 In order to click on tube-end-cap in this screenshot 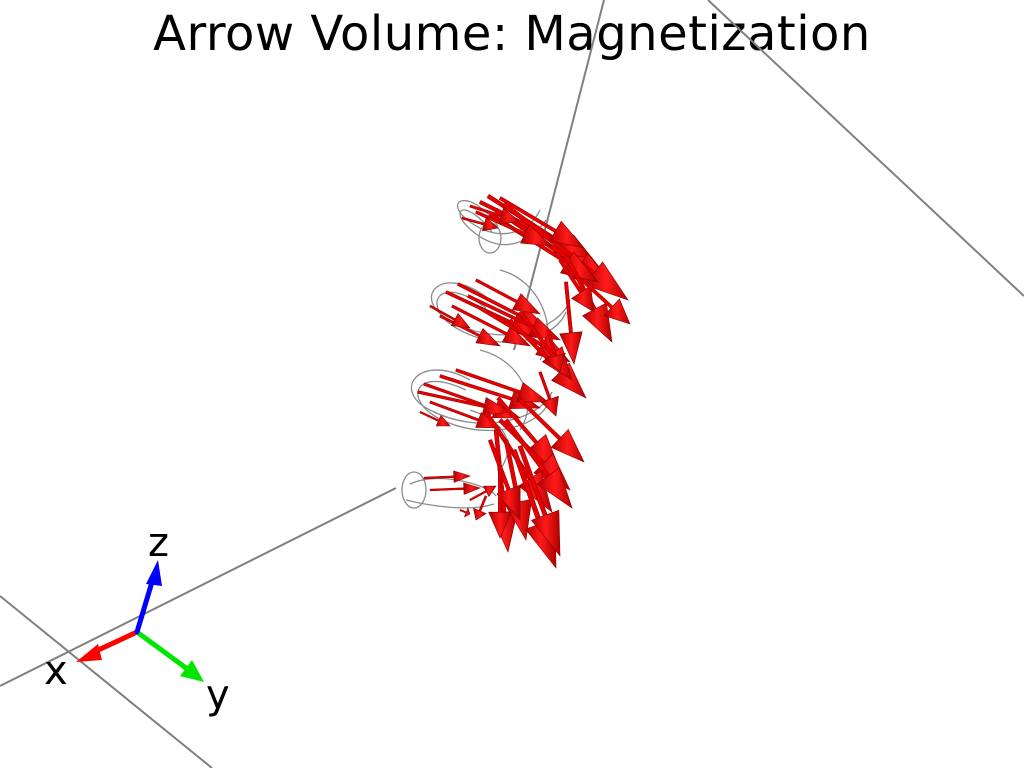, I will do `click(414, 490)`.